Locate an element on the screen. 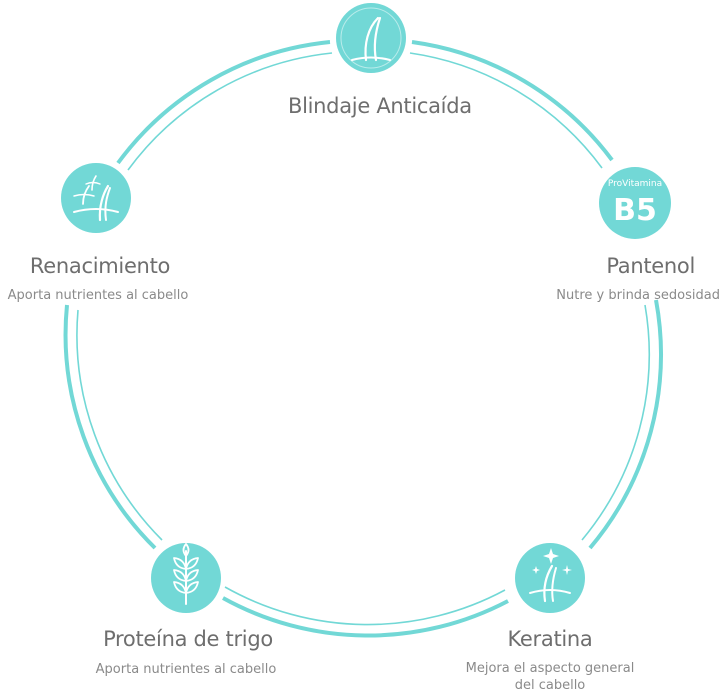 The width and height of the screenshot is (722, 695). node-left-title: Renacimiento is located at coordinates (100, 266).